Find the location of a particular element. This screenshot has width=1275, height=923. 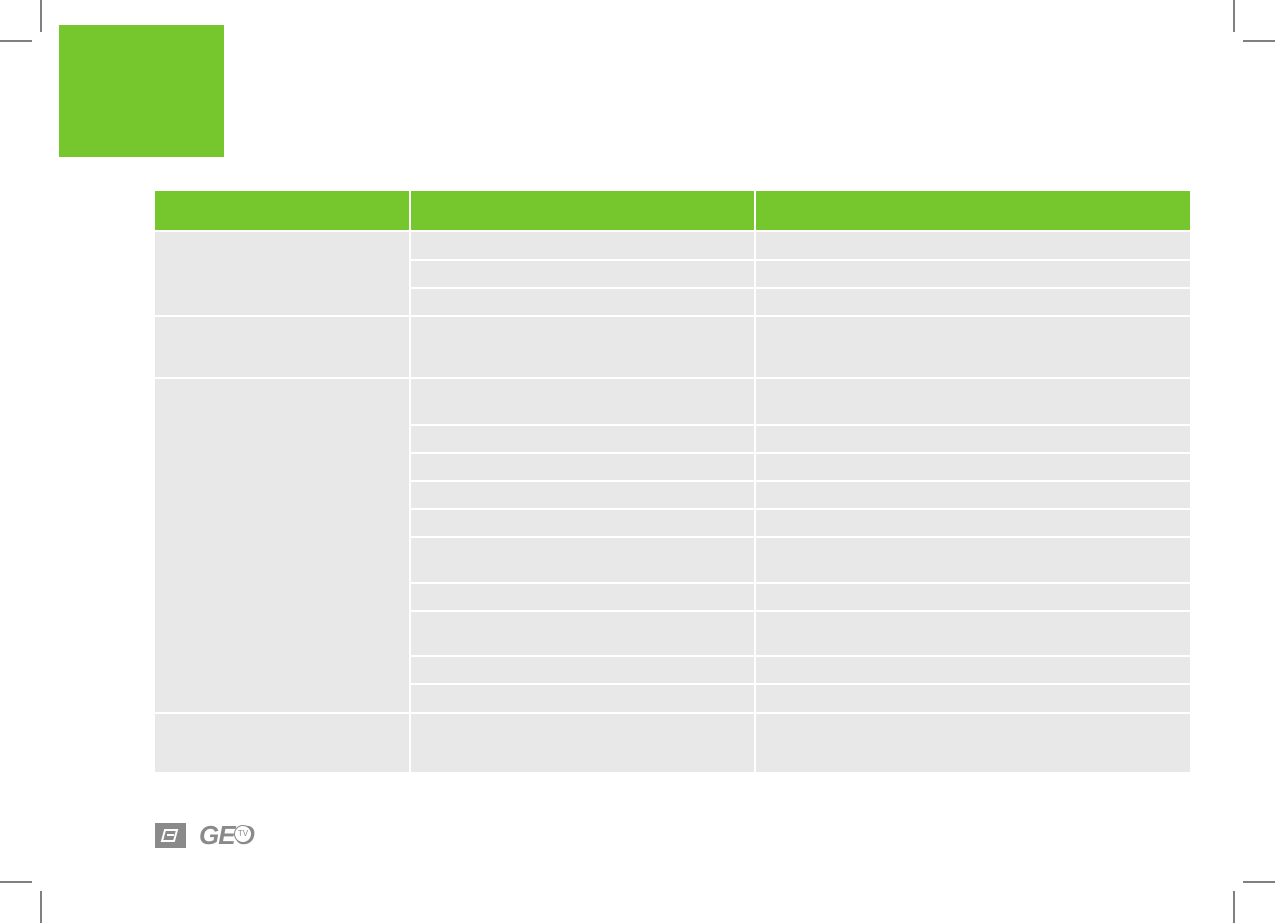

logo-glyph is located at coordinates (169, 835).